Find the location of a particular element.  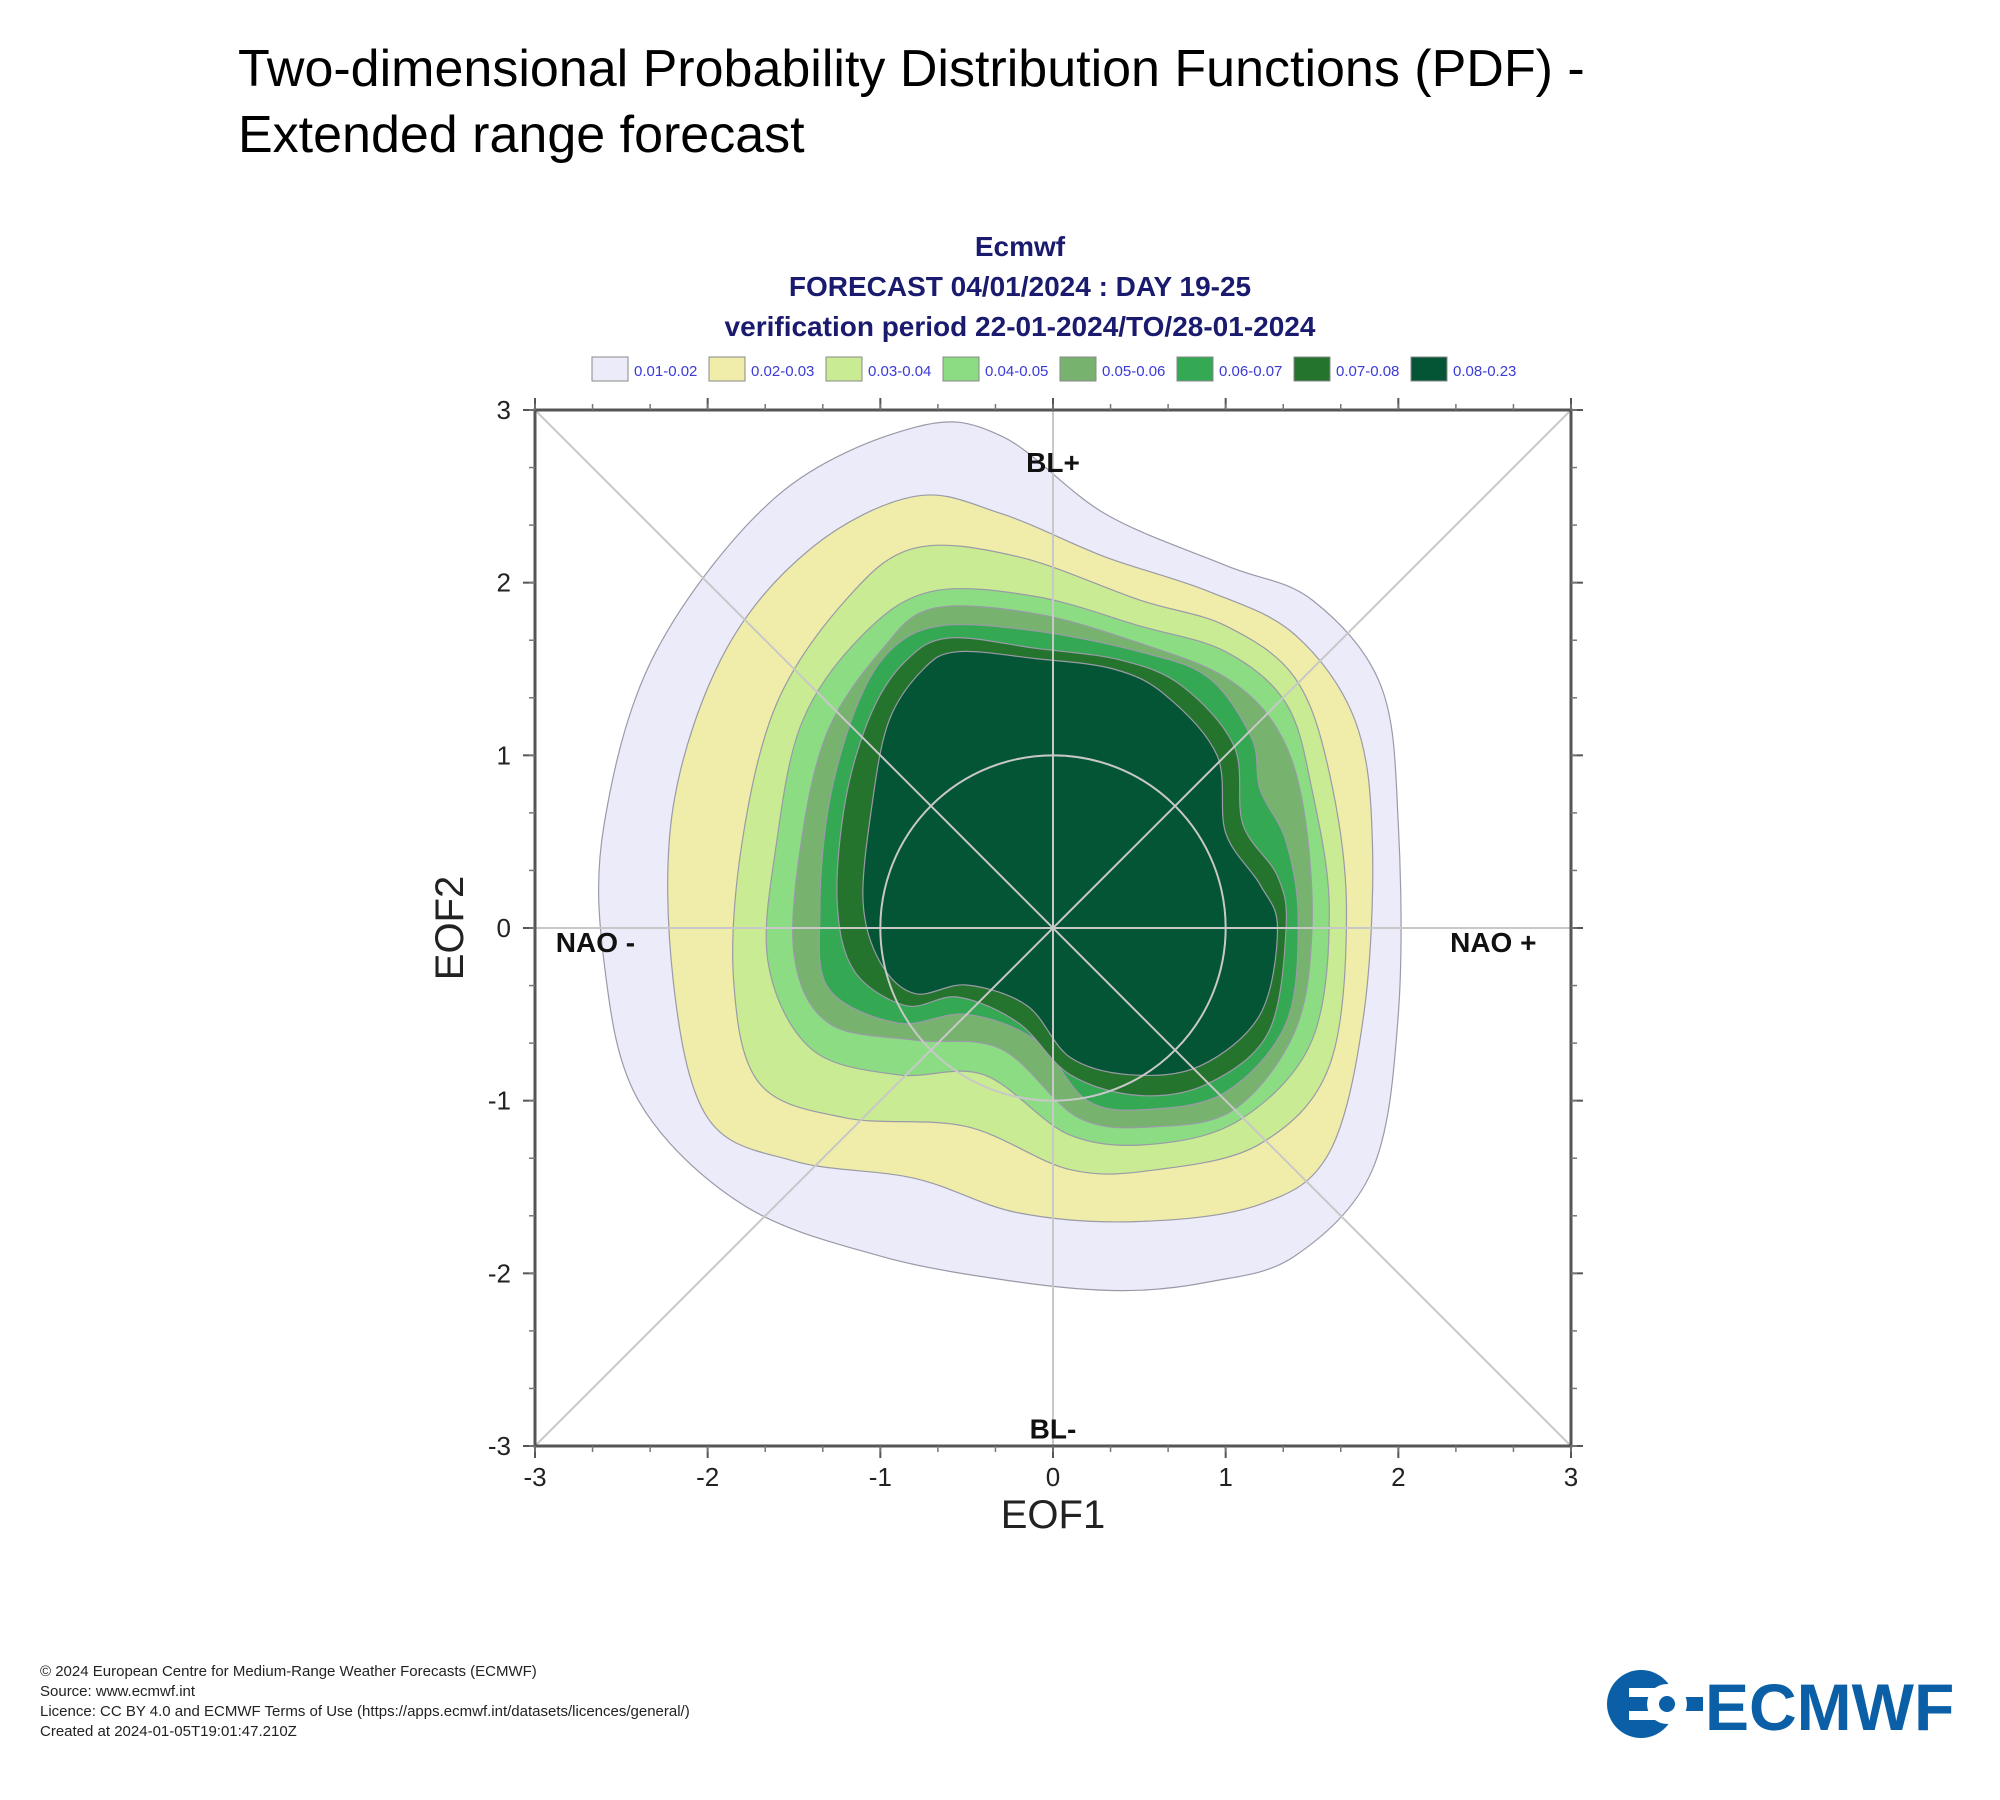

y-axis-label: EOF2 is located at coordinates (450, 928).